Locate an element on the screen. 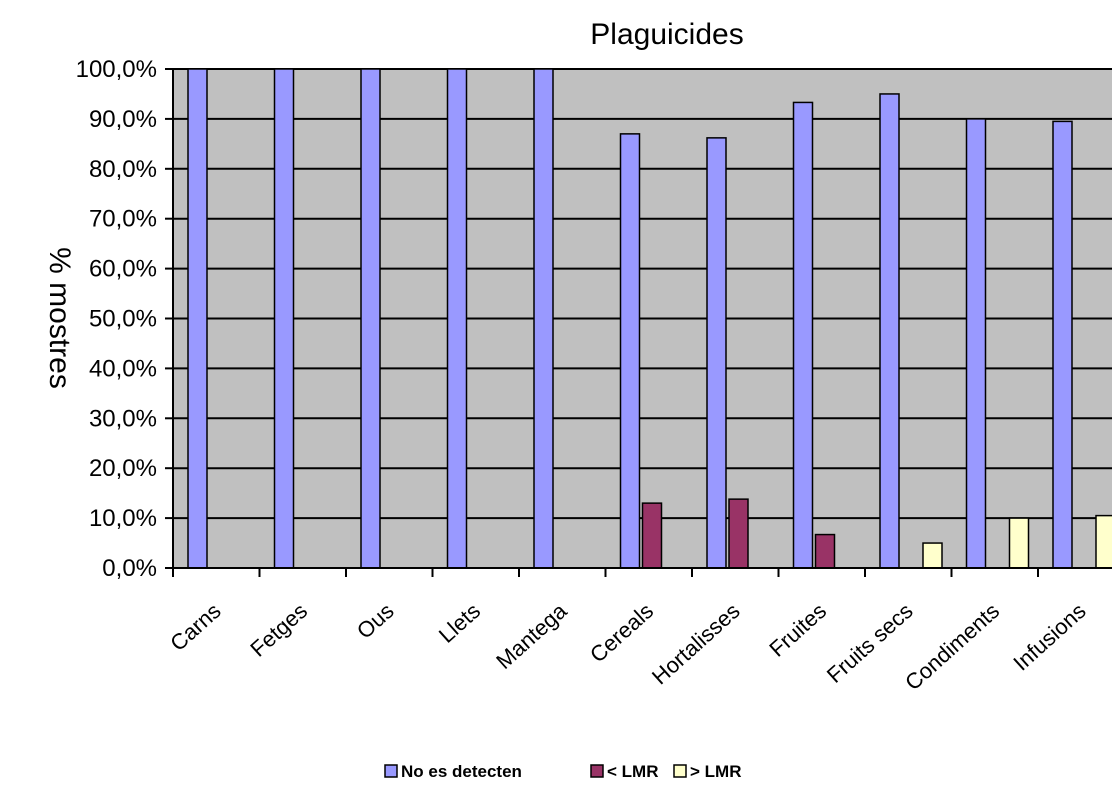  y-axis-label: % mostres is located at coordinates (59, 318).